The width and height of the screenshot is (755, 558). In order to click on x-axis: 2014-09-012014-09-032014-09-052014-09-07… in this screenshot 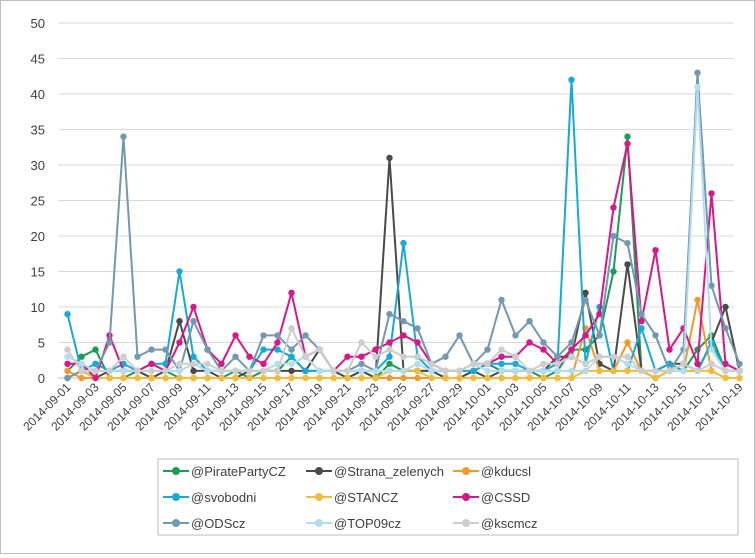, I will do `click(383, 407)`.